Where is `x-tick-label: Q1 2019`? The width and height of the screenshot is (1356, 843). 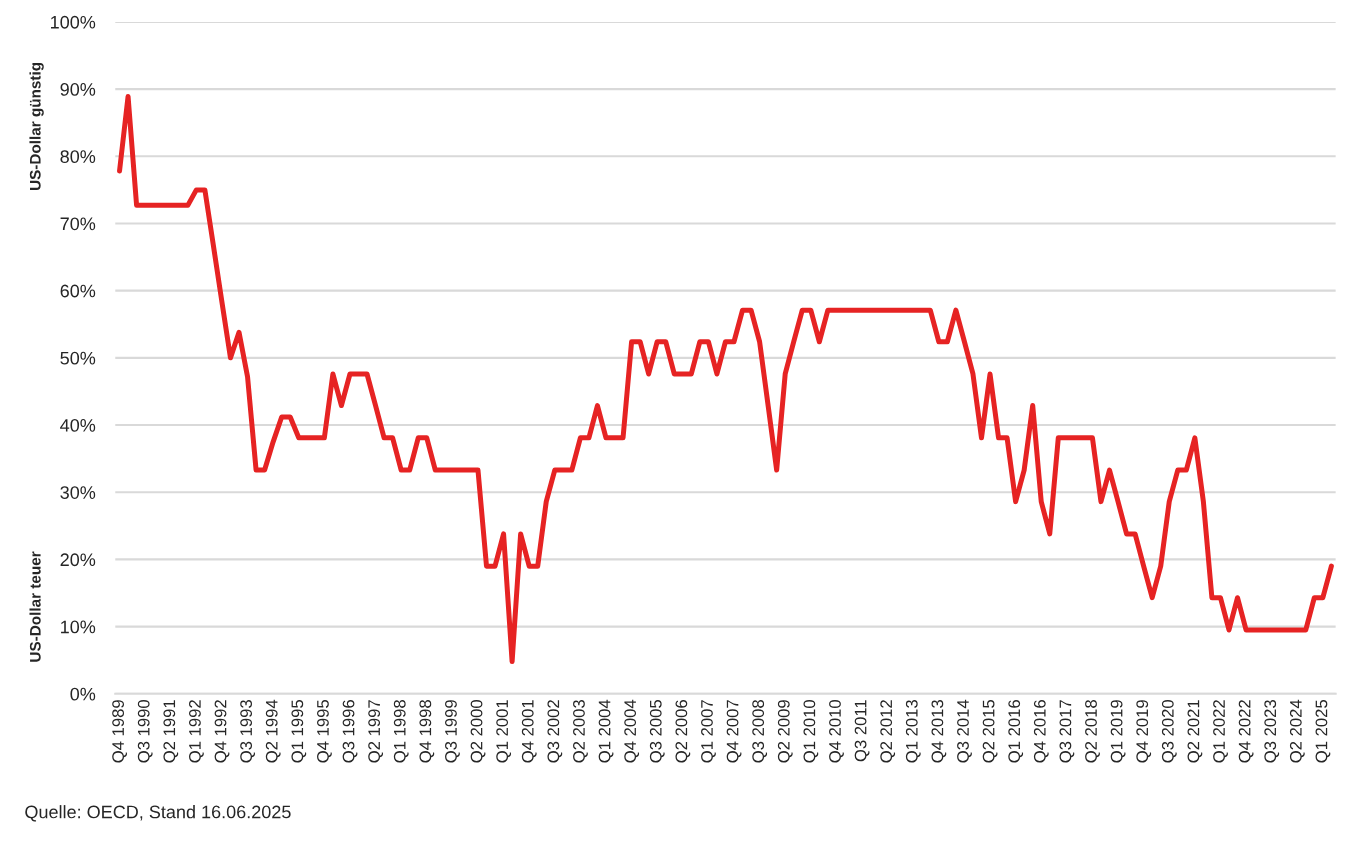 x-tick-label: Q1 2019 is located at coordinates (1118, 731).